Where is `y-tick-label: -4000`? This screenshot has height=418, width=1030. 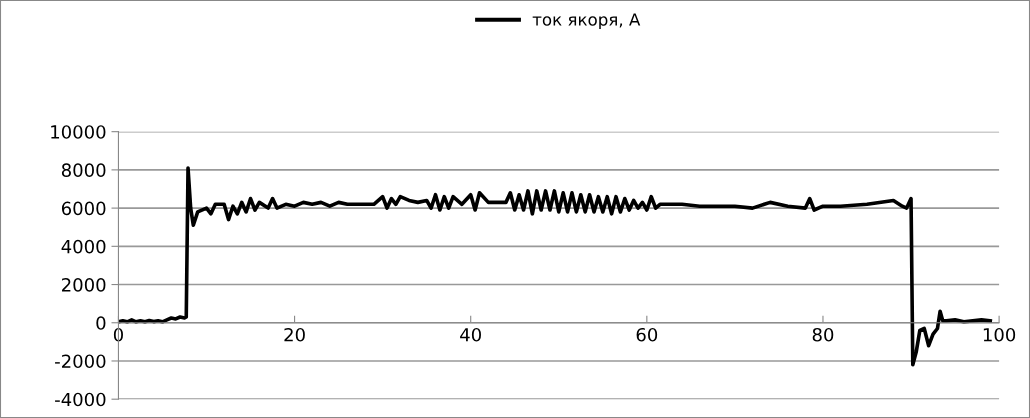 y-tick-label: -4000 is located at coordinates (80, 399).